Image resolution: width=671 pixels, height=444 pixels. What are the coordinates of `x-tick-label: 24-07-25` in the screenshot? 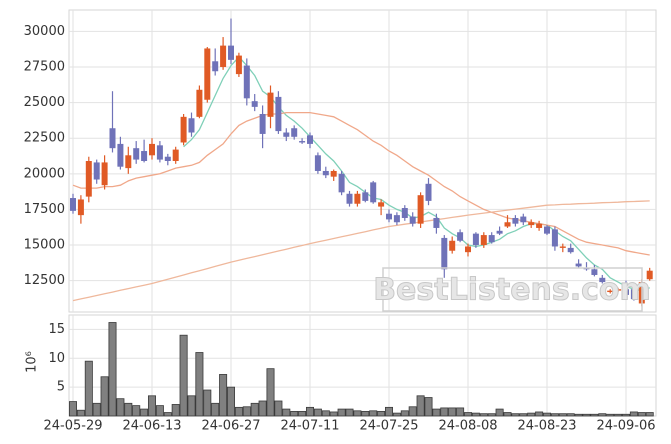 It's located at (388, 426).